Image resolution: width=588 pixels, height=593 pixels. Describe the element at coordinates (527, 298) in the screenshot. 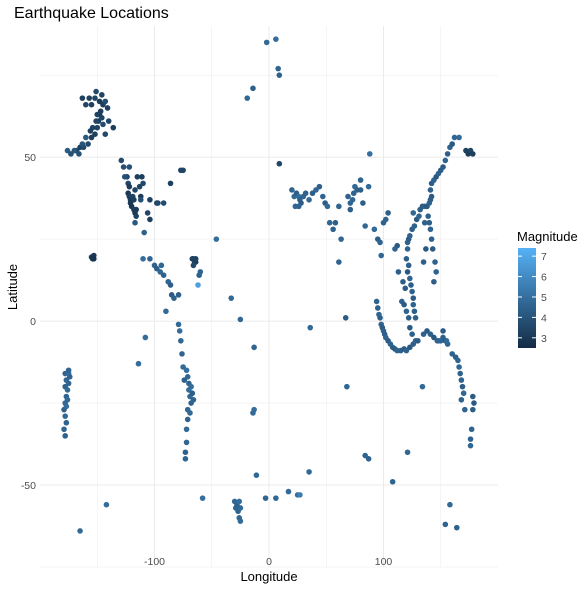

I see `legend-colorbar` at that location.